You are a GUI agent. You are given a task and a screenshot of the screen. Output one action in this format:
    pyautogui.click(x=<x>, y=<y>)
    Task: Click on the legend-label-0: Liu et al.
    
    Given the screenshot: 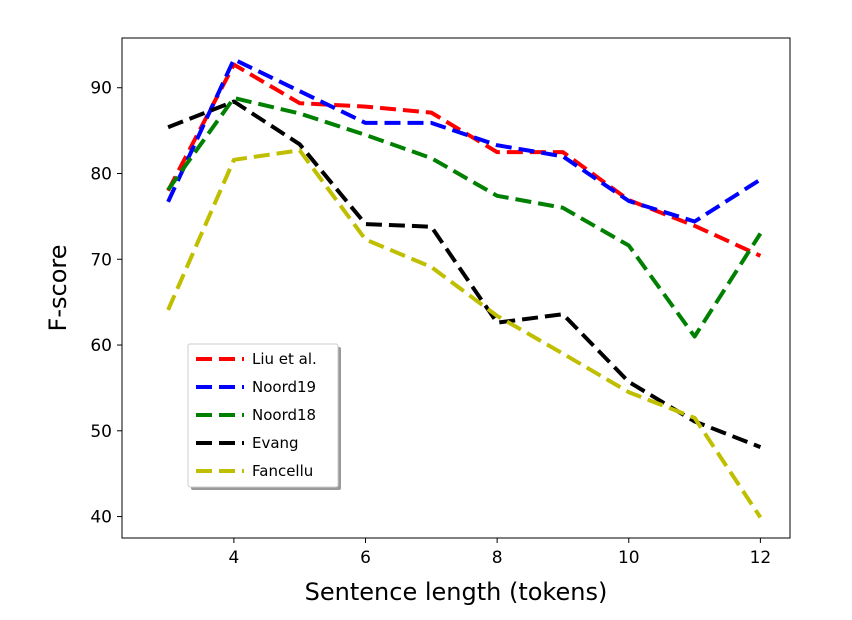 What is the action you would take?
    pyautogui.click(x=284, y=359)
    